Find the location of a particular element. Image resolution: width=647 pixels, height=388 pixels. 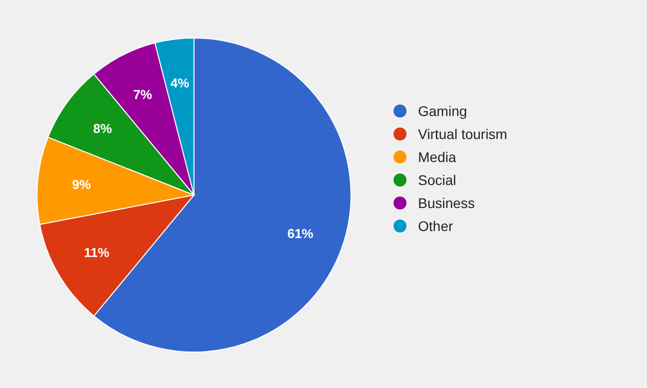

legend-label: Virtual tourism is located at coordinates (463, 134).